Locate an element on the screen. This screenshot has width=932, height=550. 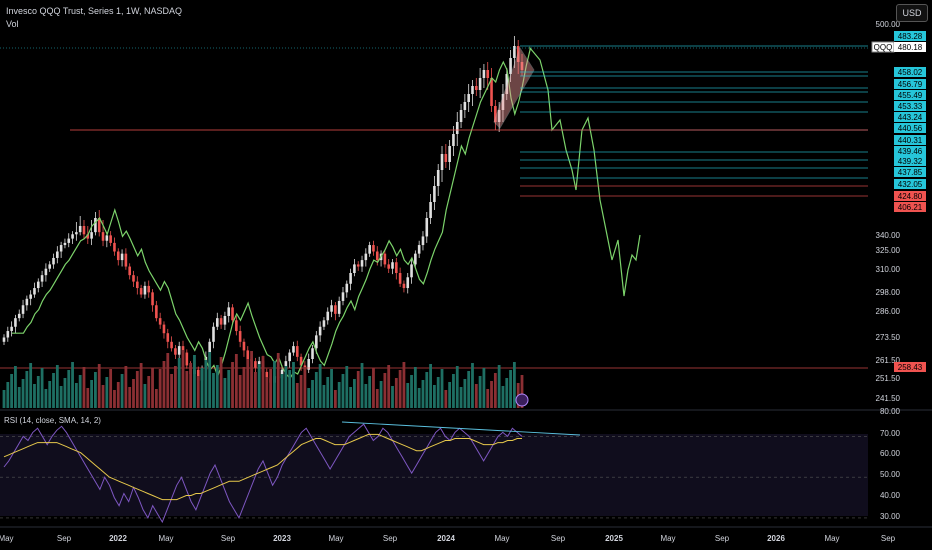
price-level-value: 424.80 is located at coordinates (910, 196).